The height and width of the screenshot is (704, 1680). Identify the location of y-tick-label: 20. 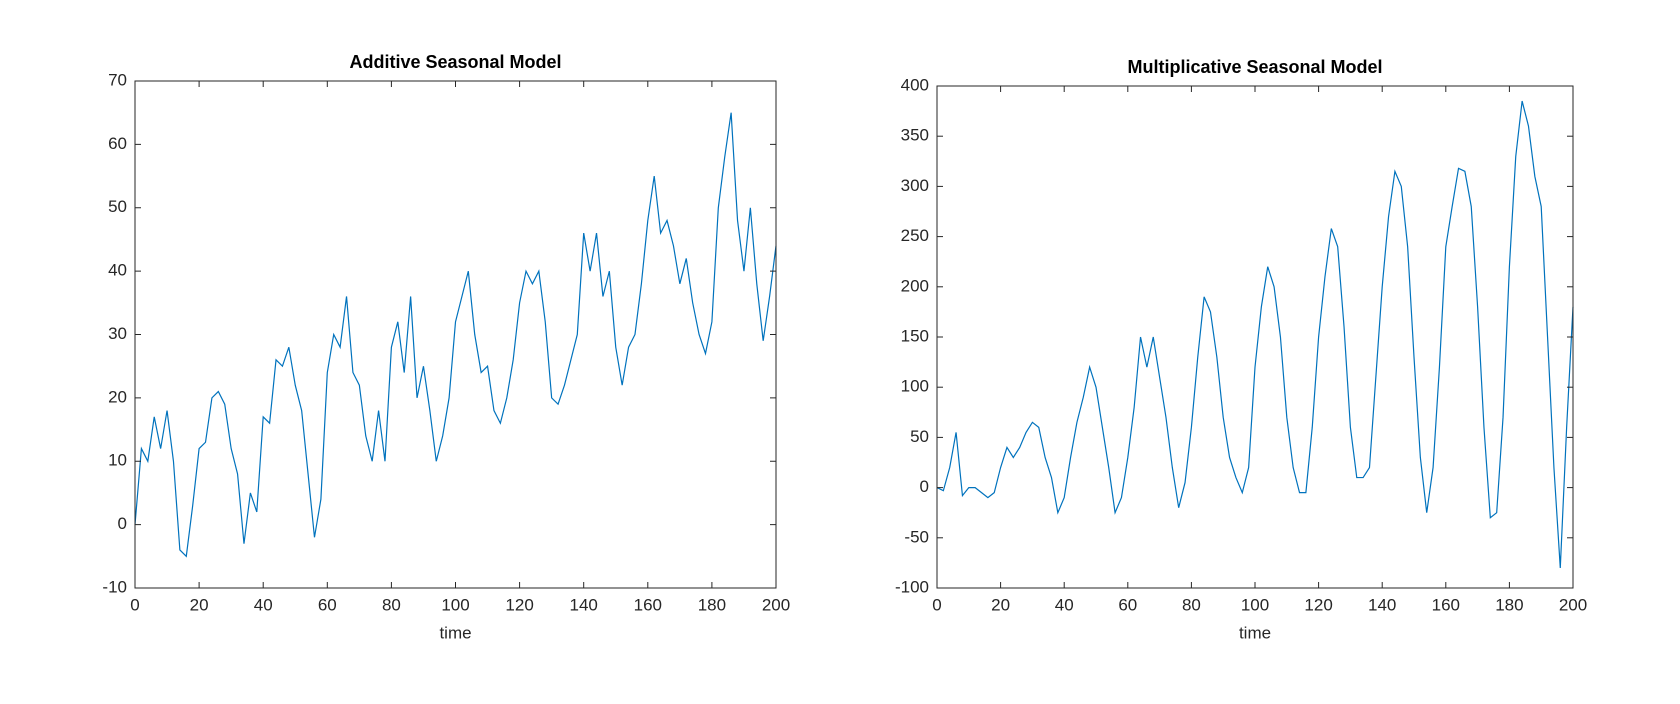
(117, 396).